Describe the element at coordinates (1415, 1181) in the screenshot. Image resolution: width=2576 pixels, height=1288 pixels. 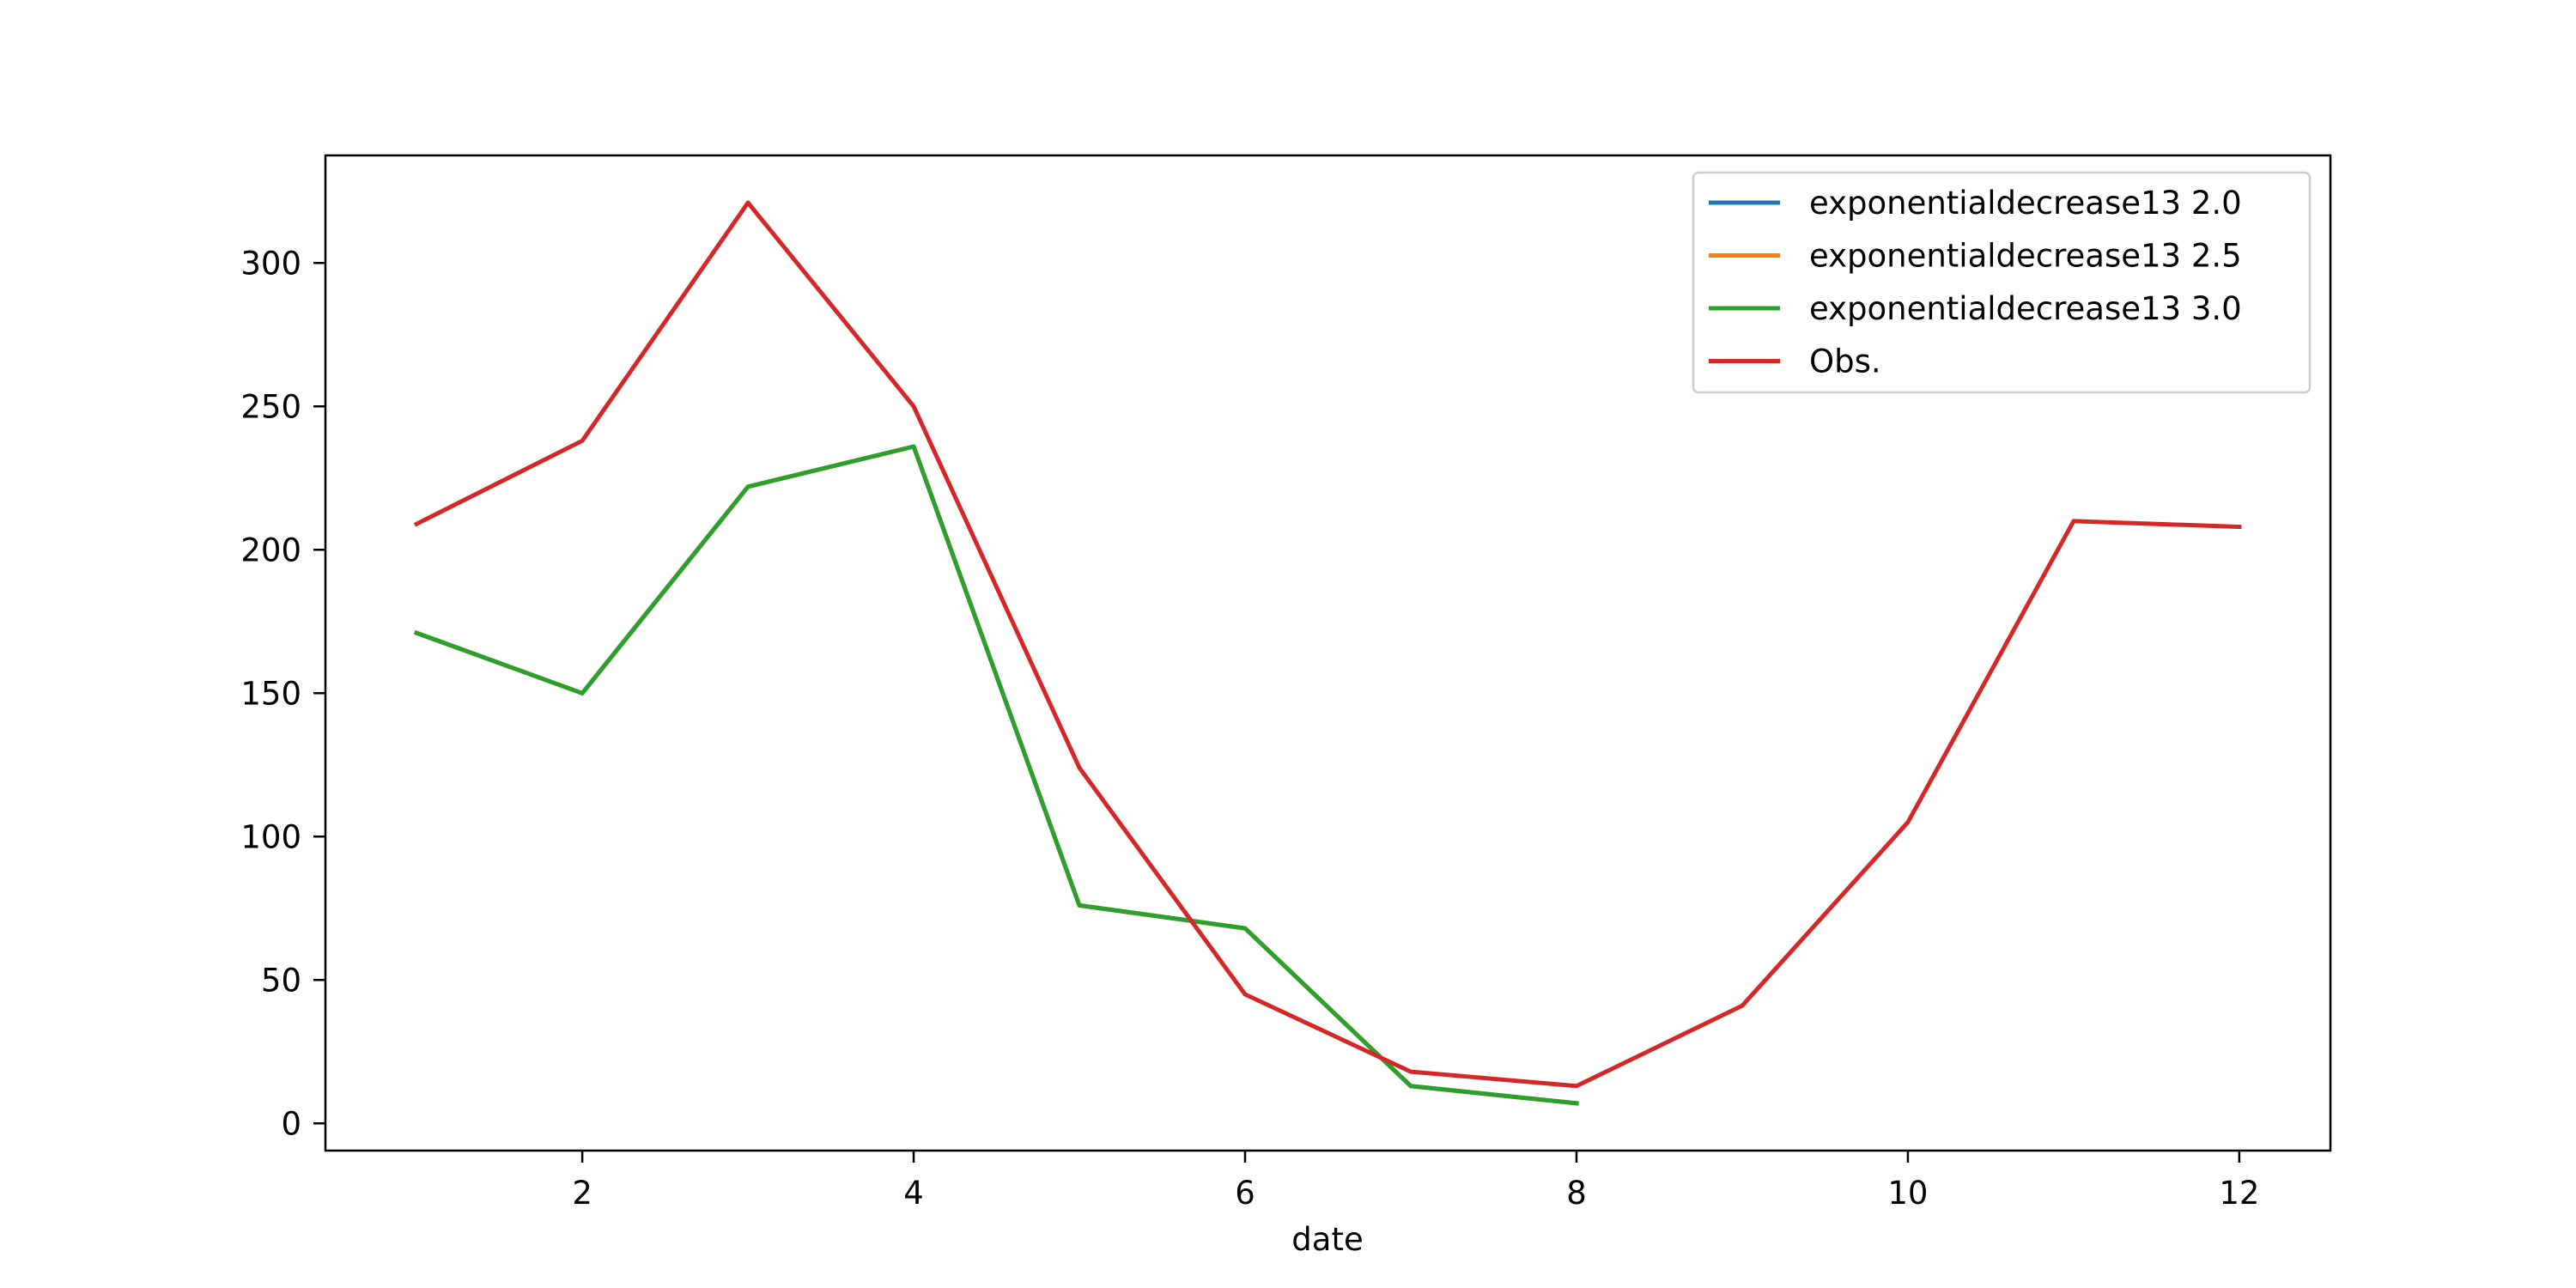
I see `x-axis-ticks: 2 4 6 8 10 12` at that location.